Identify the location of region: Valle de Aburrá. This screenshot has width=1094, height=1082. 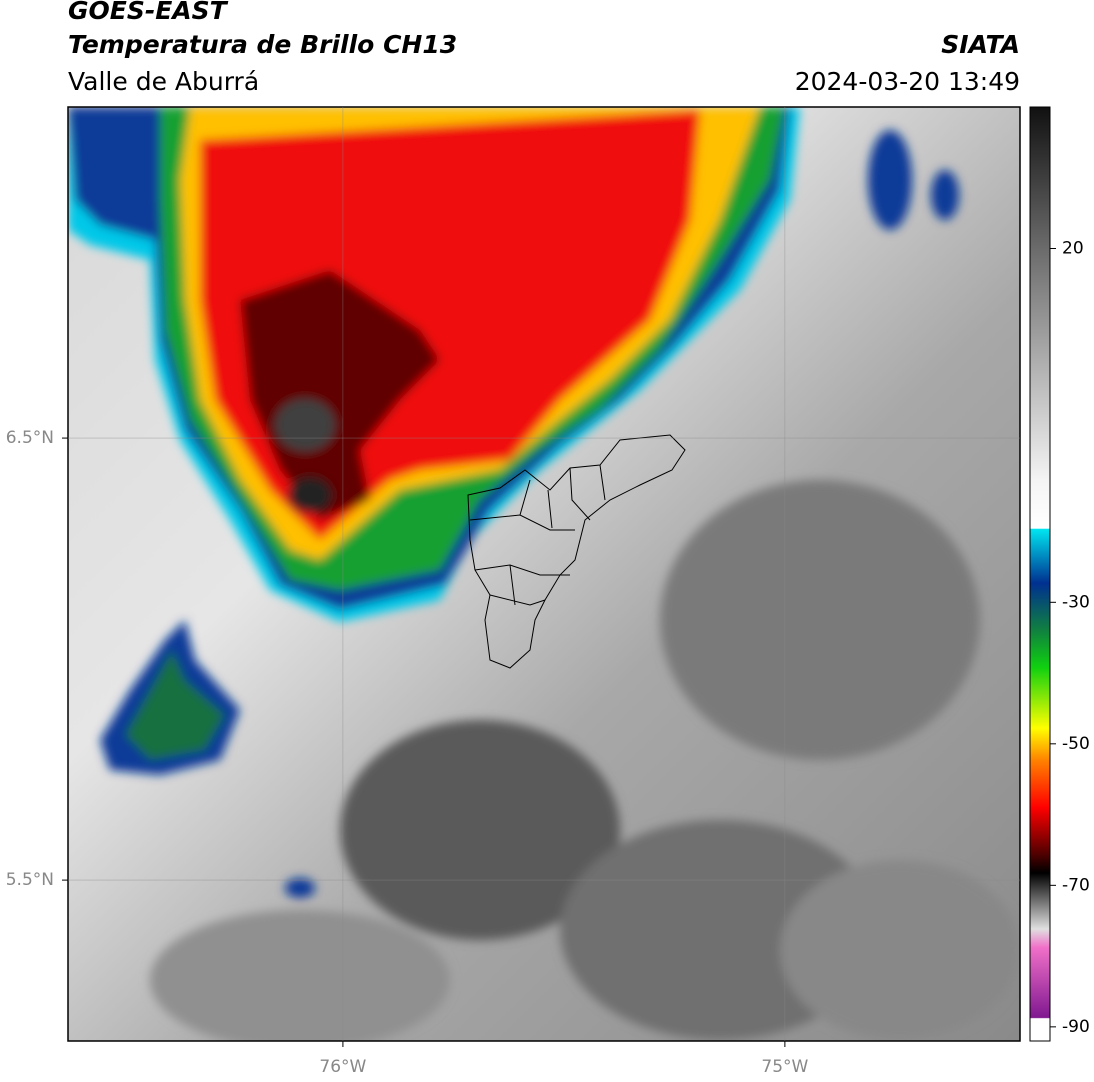
(163, 81).